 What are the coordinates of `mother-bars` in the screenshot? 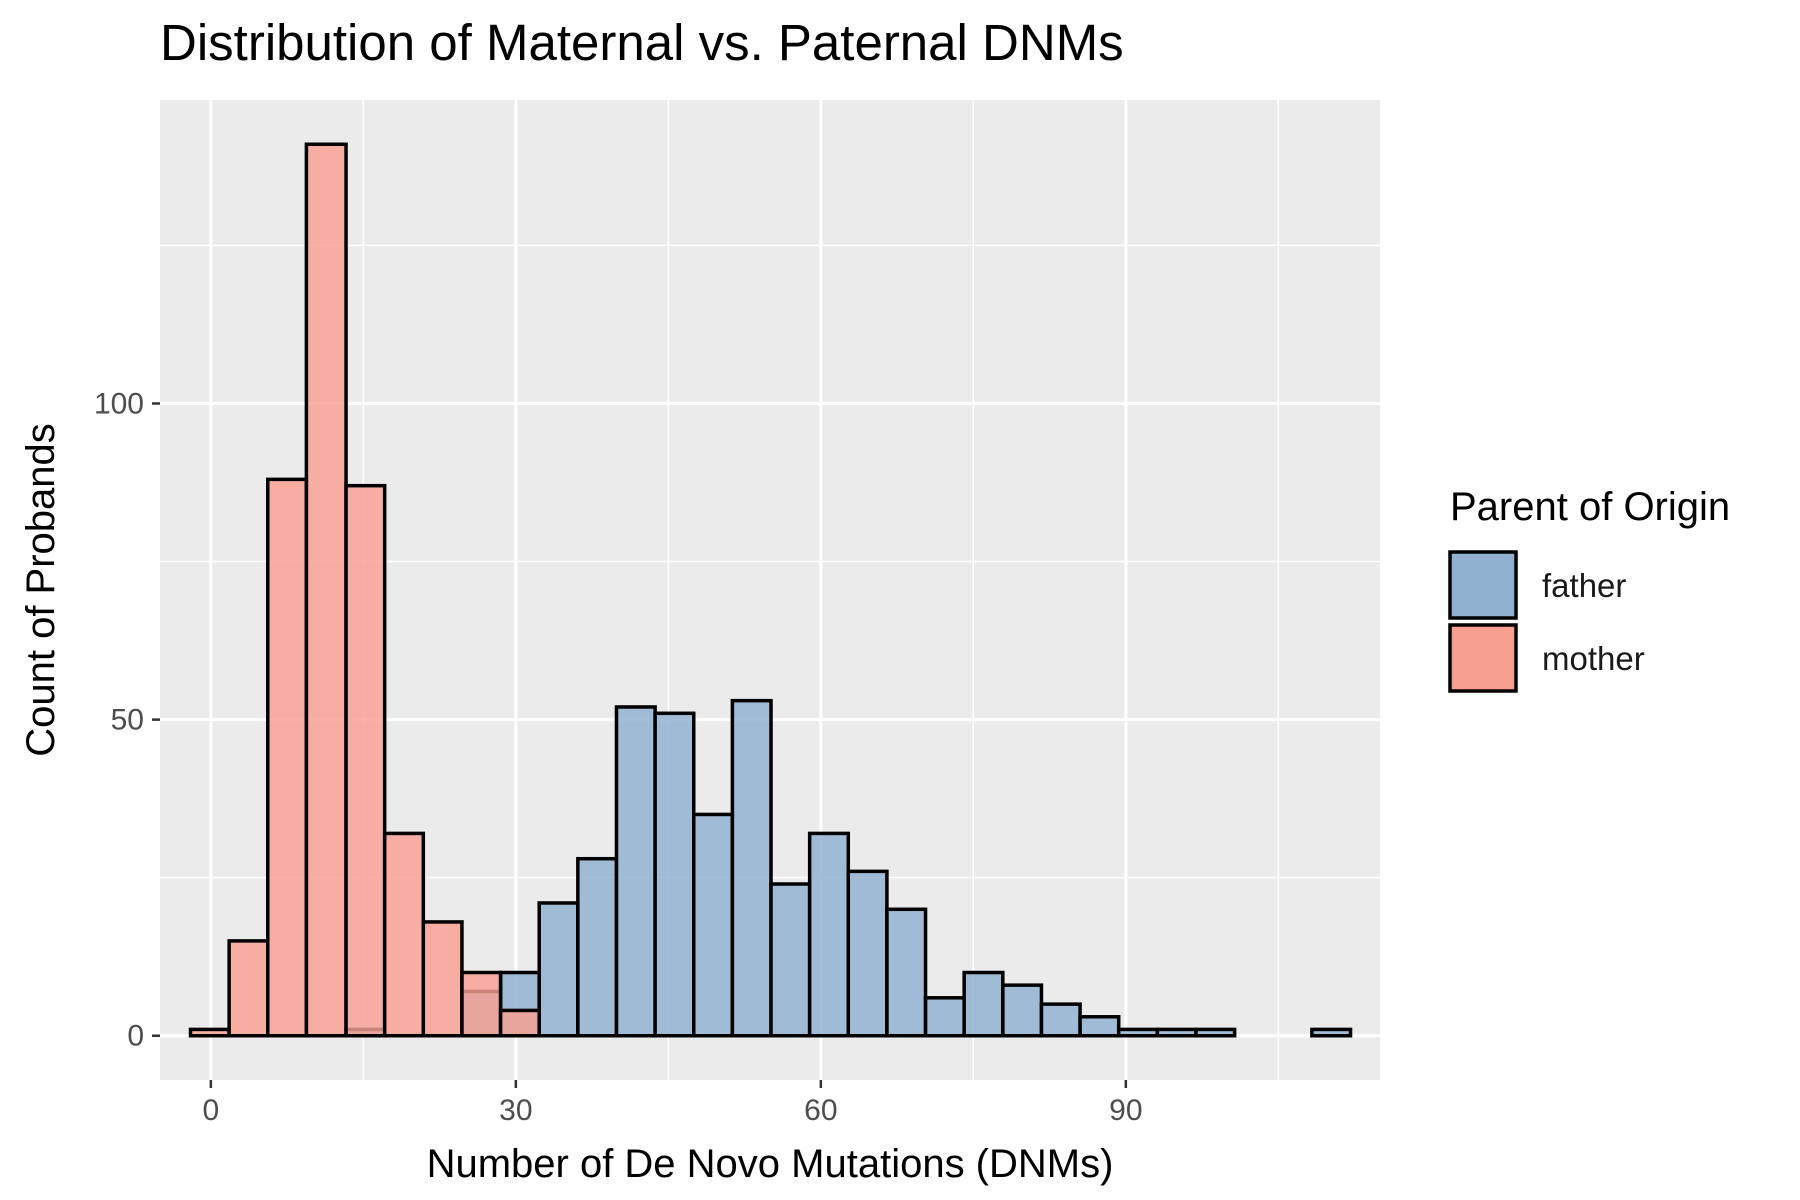 It's located at (364, 590).